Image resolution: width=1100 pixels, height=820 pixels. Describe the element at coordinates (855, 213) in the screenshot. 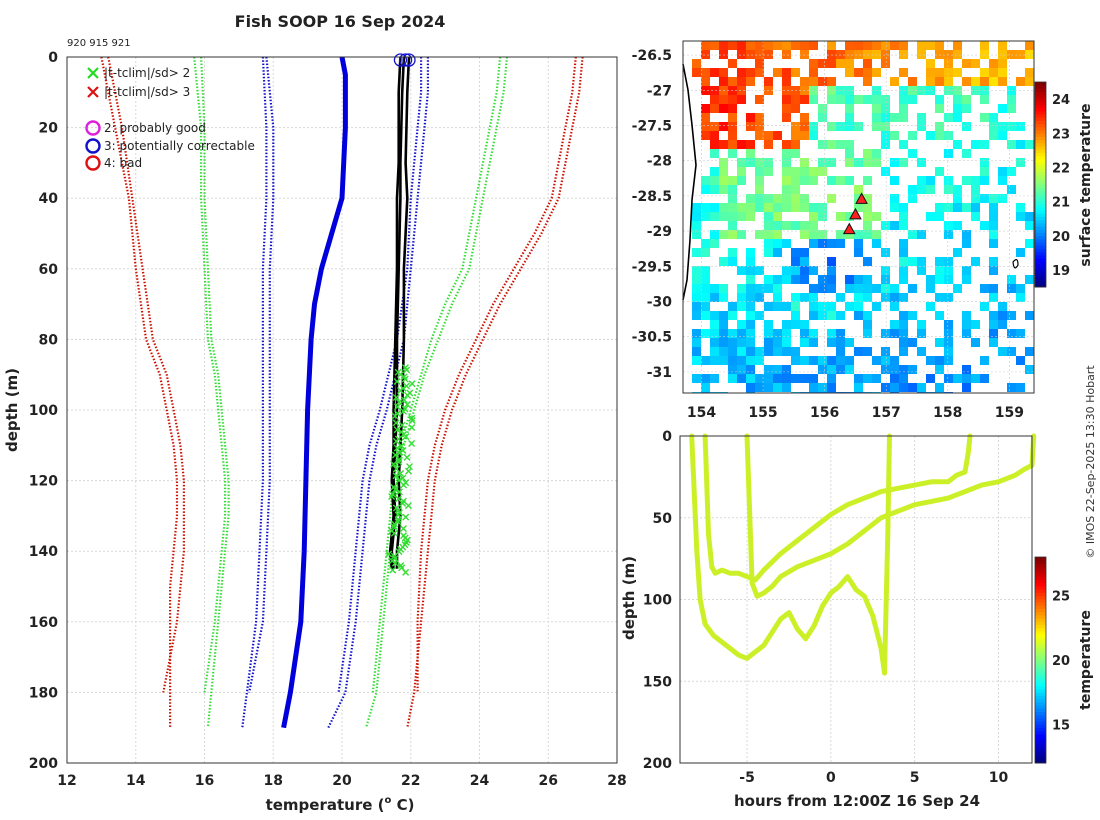

I see `map-stations` at that location.